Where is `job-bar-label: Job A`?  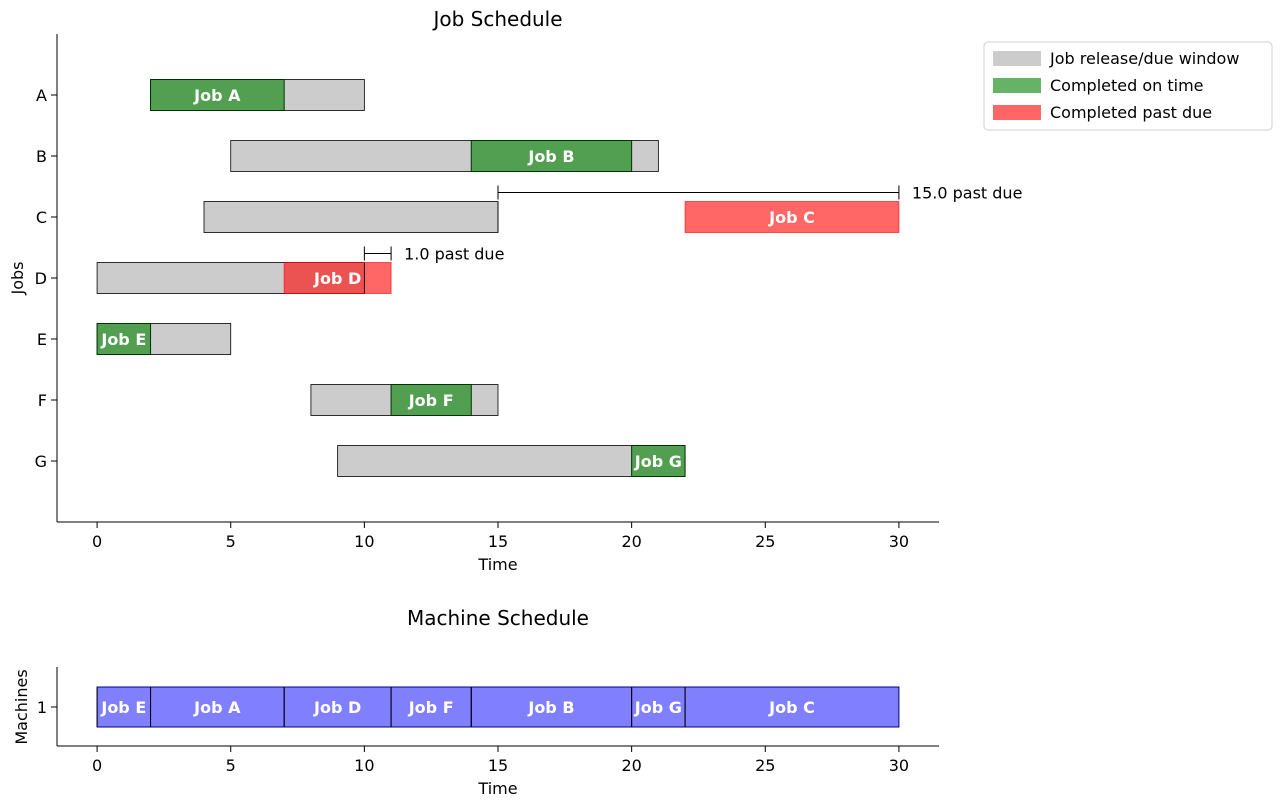
job-bar-label: Job A is located at coordinates (217, 95).